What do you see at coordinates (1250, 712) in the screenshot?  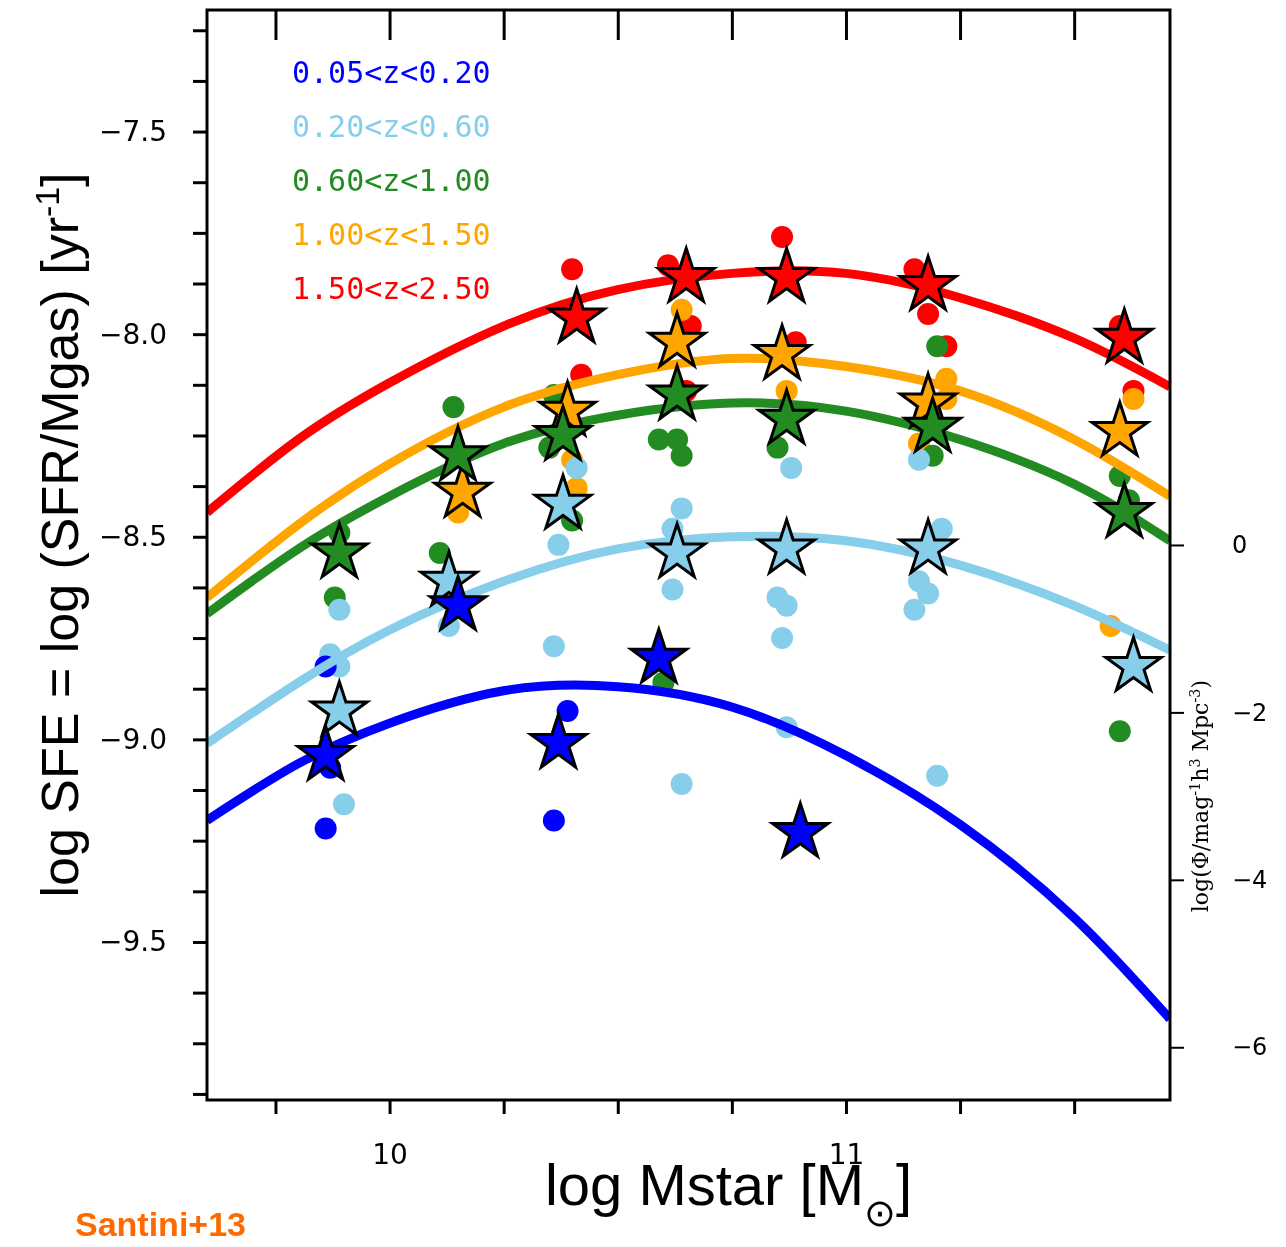 I see `y2-tick-label: −2` at bounding box center [1250, 712].